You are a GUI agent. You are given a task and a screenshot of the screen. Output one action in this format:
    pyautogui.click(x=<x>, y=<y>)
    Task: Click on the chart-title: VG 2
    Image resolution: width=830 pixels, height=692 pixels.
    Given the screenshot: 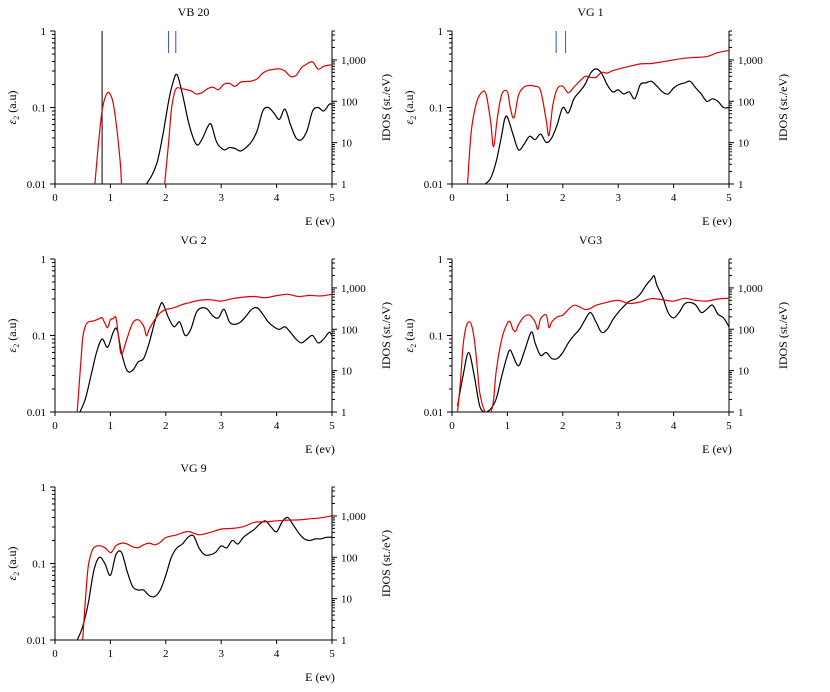 What is the action you would take?
    pyautogui.click(x=193, y=240)
    